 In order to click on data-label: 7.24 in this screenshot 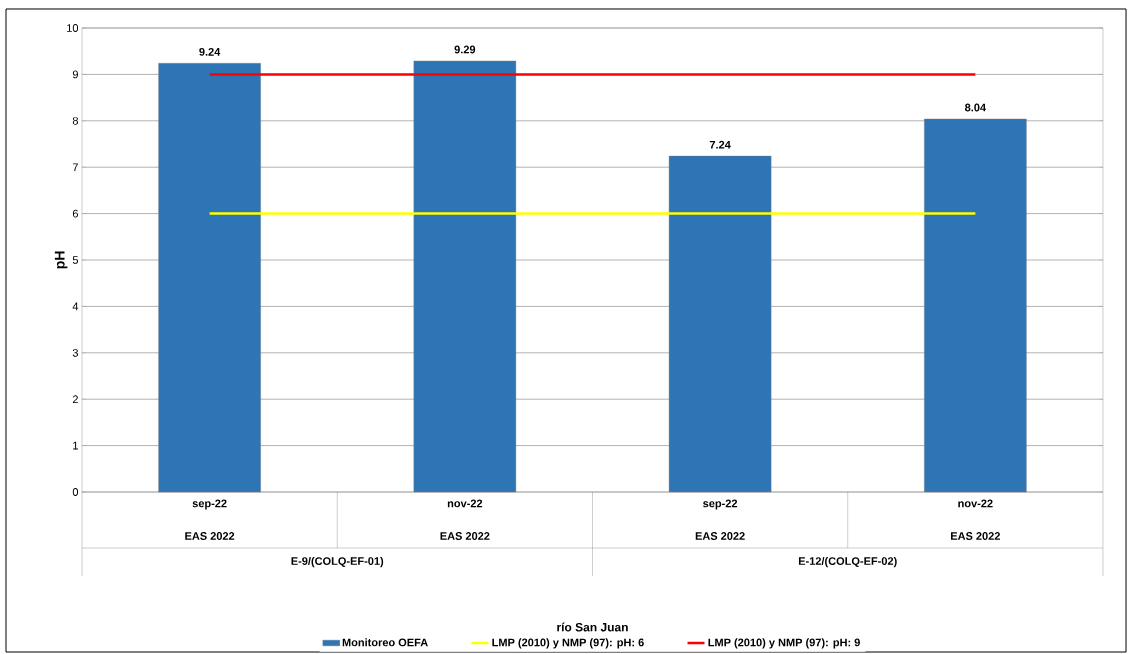, I will do `click(720, 144)`.